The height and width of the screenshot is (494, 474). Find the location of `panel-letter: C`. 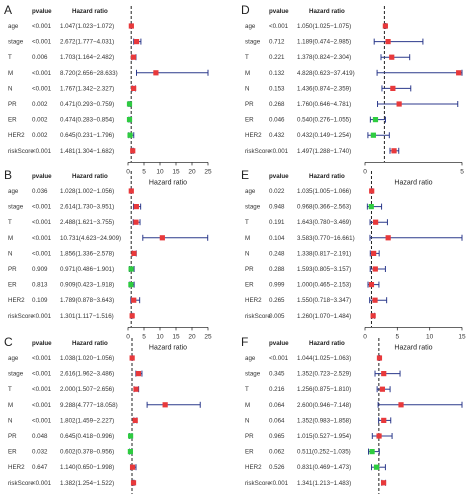

panel-letter: C is located at coordinates (8, 342).